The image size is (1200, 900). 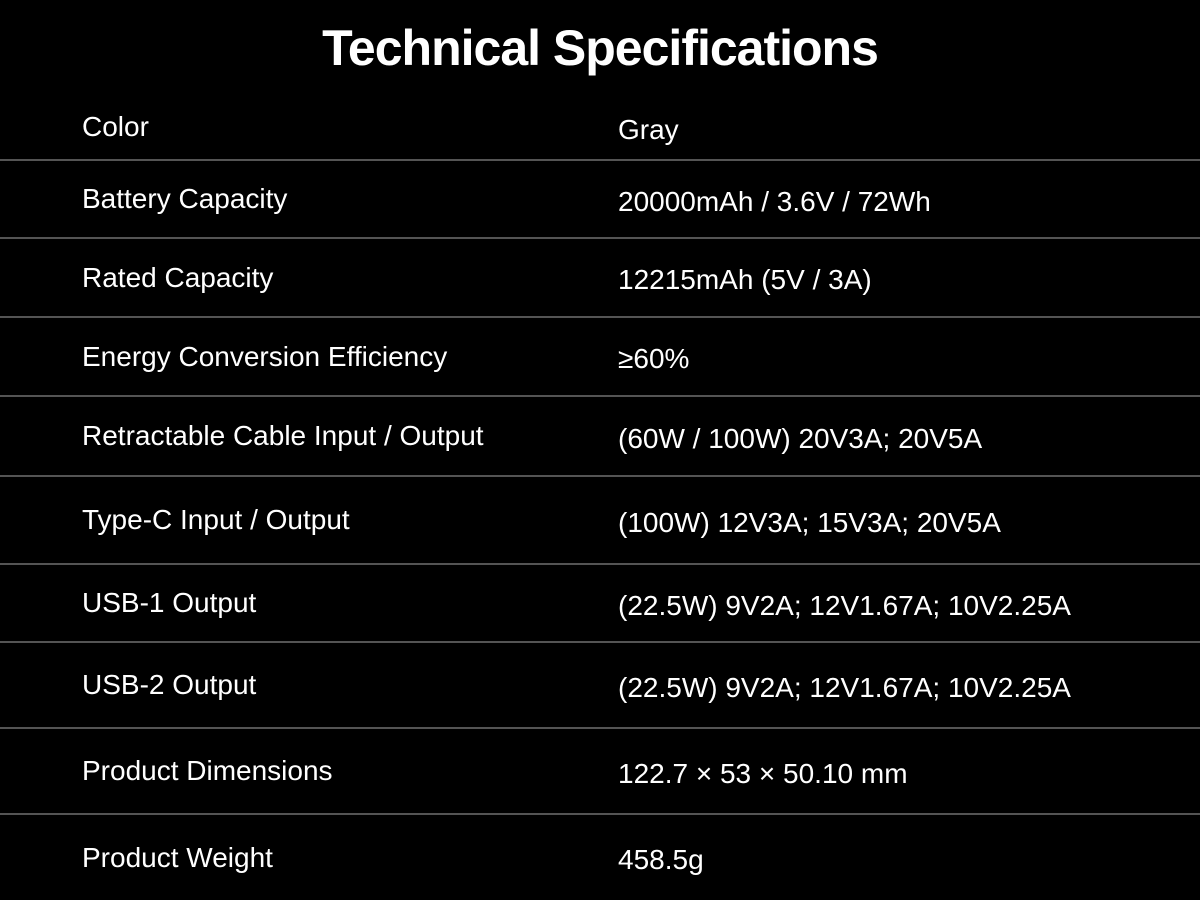 What do you see at coordinates (600, 857) in the screenshot?
I see `table-row: Product Weight 458.5g` at bounding box center [600, 857].